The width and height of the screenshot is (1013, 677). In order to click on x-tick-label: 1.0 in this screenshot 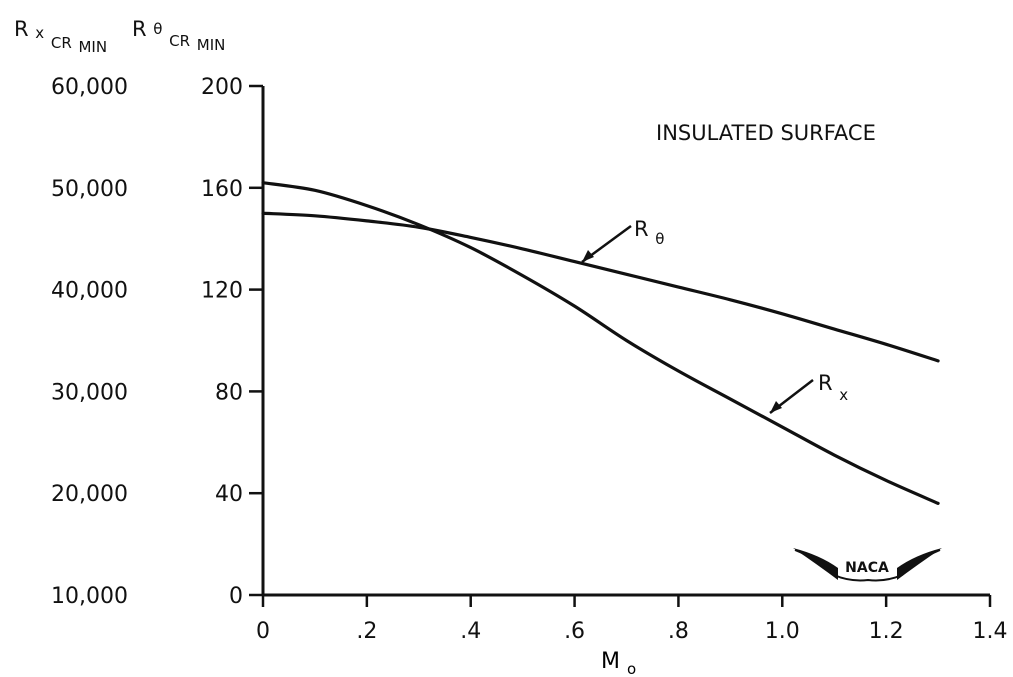, I will do `click(782, 631)`.